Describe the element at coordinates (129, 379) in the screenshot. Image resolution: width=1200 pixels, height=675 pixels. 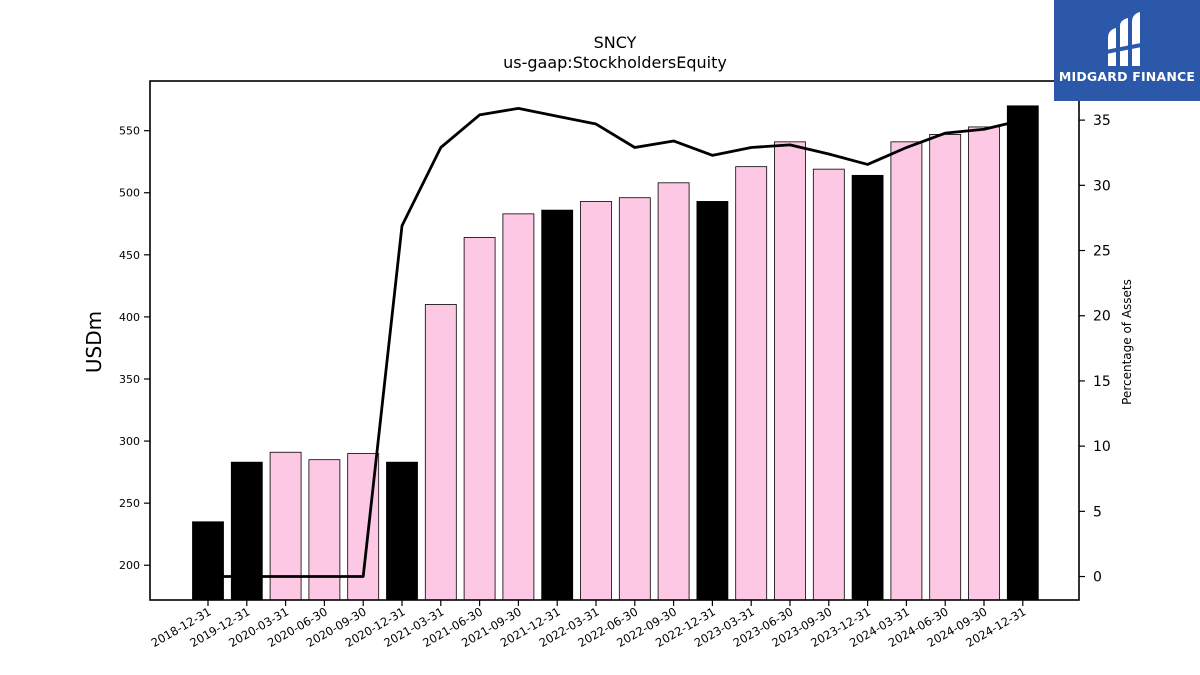
I see `y-tick-label: 350` at that location.